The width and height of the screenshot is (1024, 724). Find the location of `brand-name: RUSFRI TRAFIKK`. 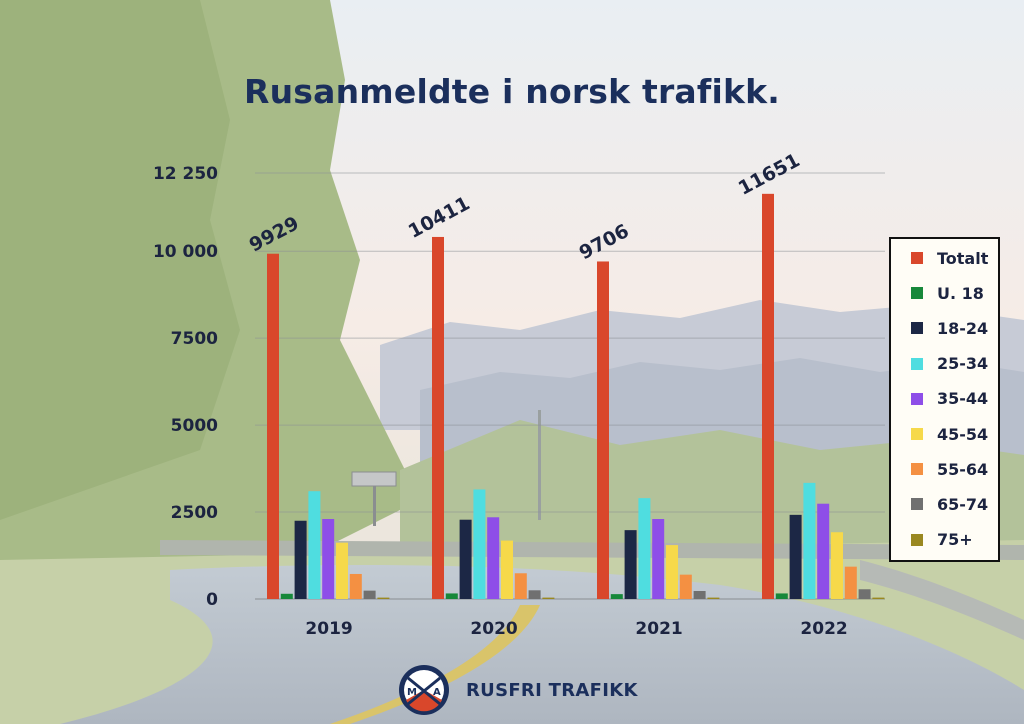

brand-name: RUSFRI TRAFIKK is located at coordinates (552, 690).